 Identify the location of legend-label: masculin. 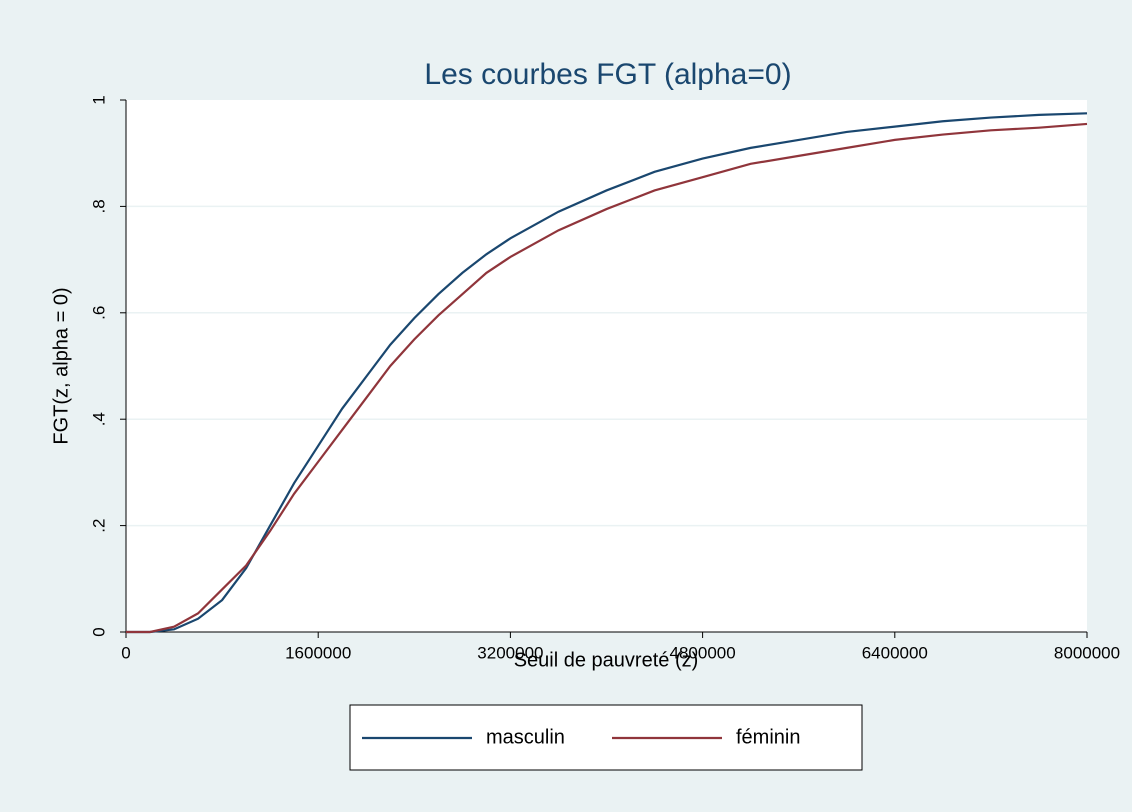
(525, 737).